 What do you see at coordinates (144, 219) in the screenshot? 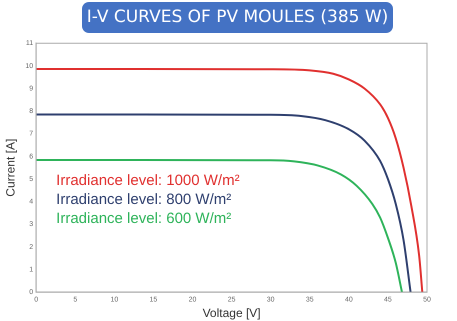
I see `text: Irradiance level: 600 W/m²` at bounding box center [144, 219].